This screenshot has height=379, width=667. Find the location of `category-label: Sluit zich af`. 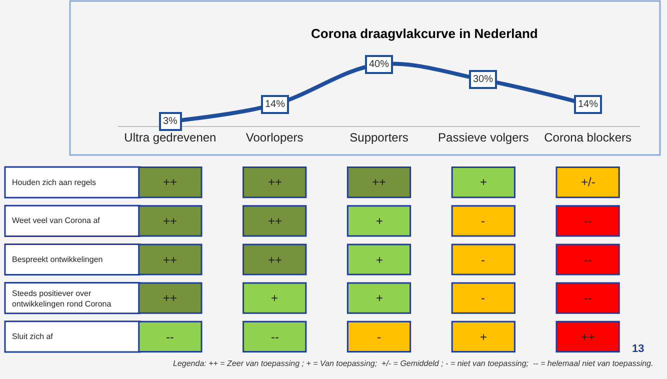

category-label: Sluit zich af is located at coordinates (32, 336).